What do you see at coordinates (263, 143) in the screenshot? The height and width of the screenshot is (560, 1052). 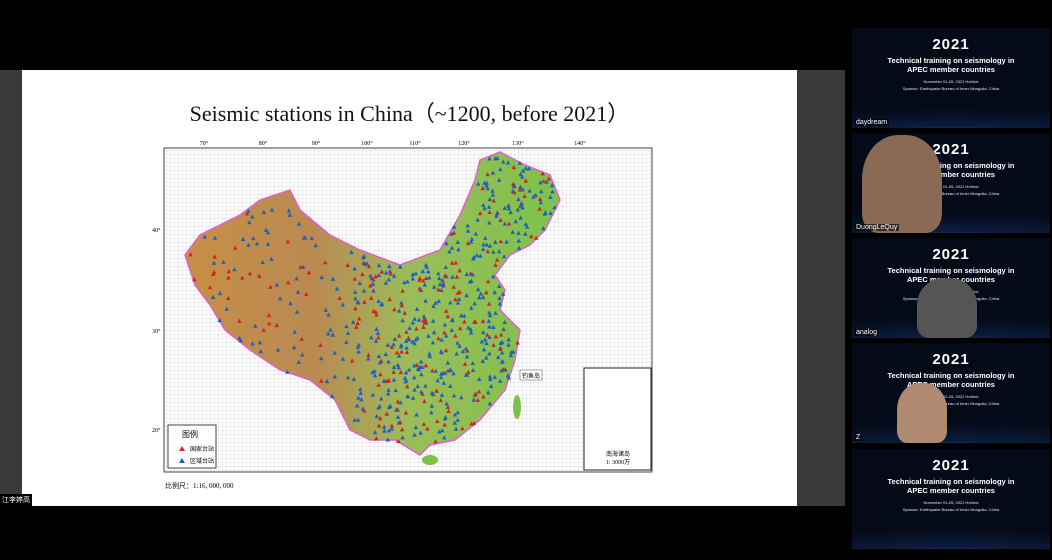 I see `lon-label: 80°` at bounding box center [263, 143].